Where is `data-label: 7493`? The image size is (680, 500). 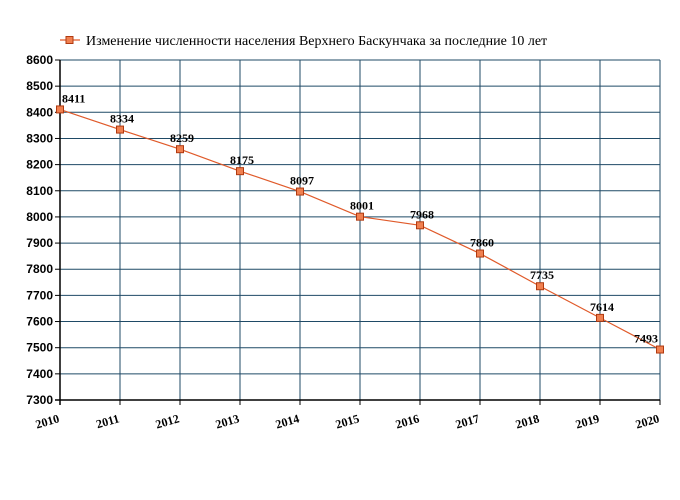 data-label: 7493 is located at coordinates (646, 339).